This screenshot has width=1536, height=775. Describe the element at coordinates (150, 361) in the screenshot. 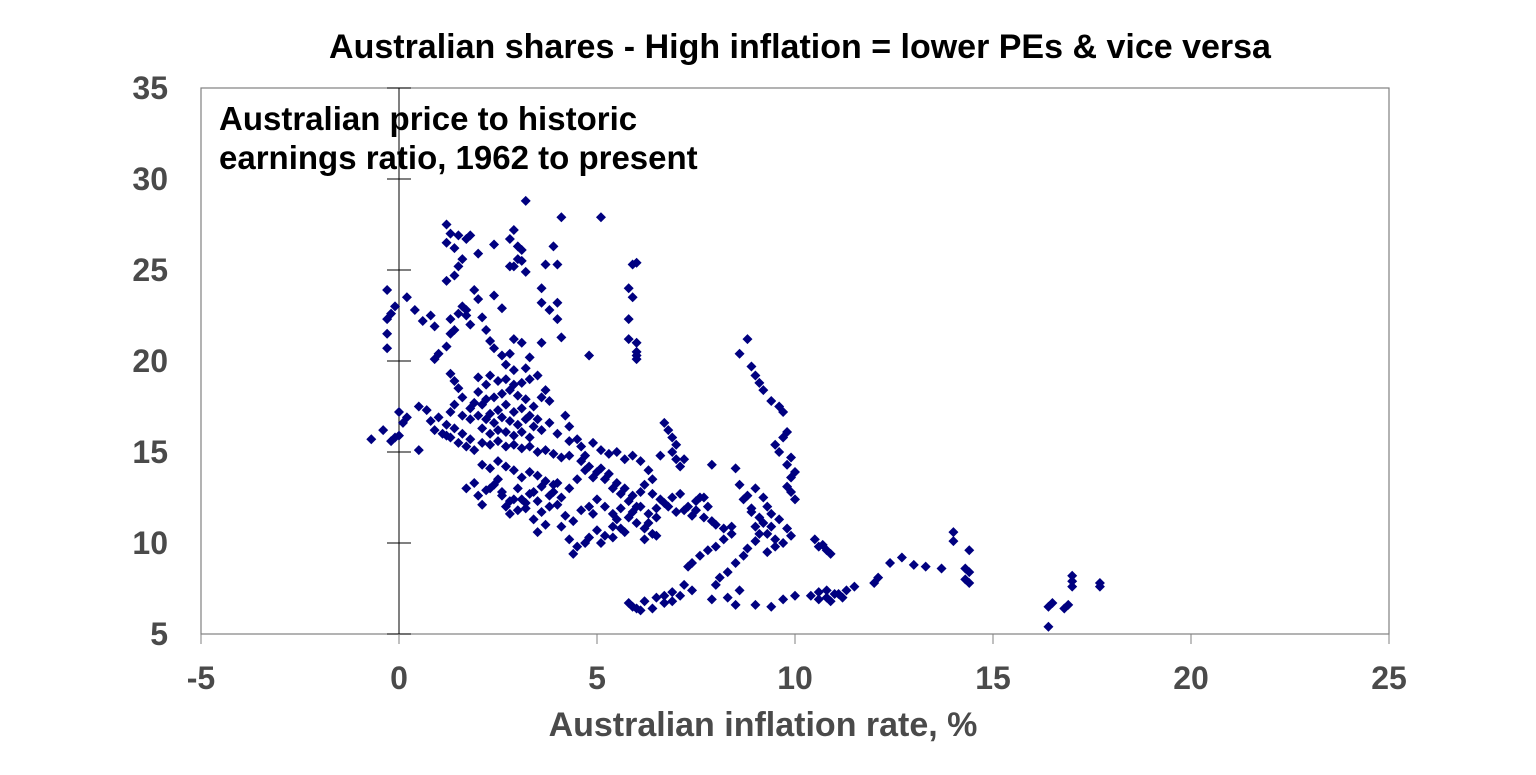

I see `y-tick-labels: 5 10 15 20 25 30 35` at that location.